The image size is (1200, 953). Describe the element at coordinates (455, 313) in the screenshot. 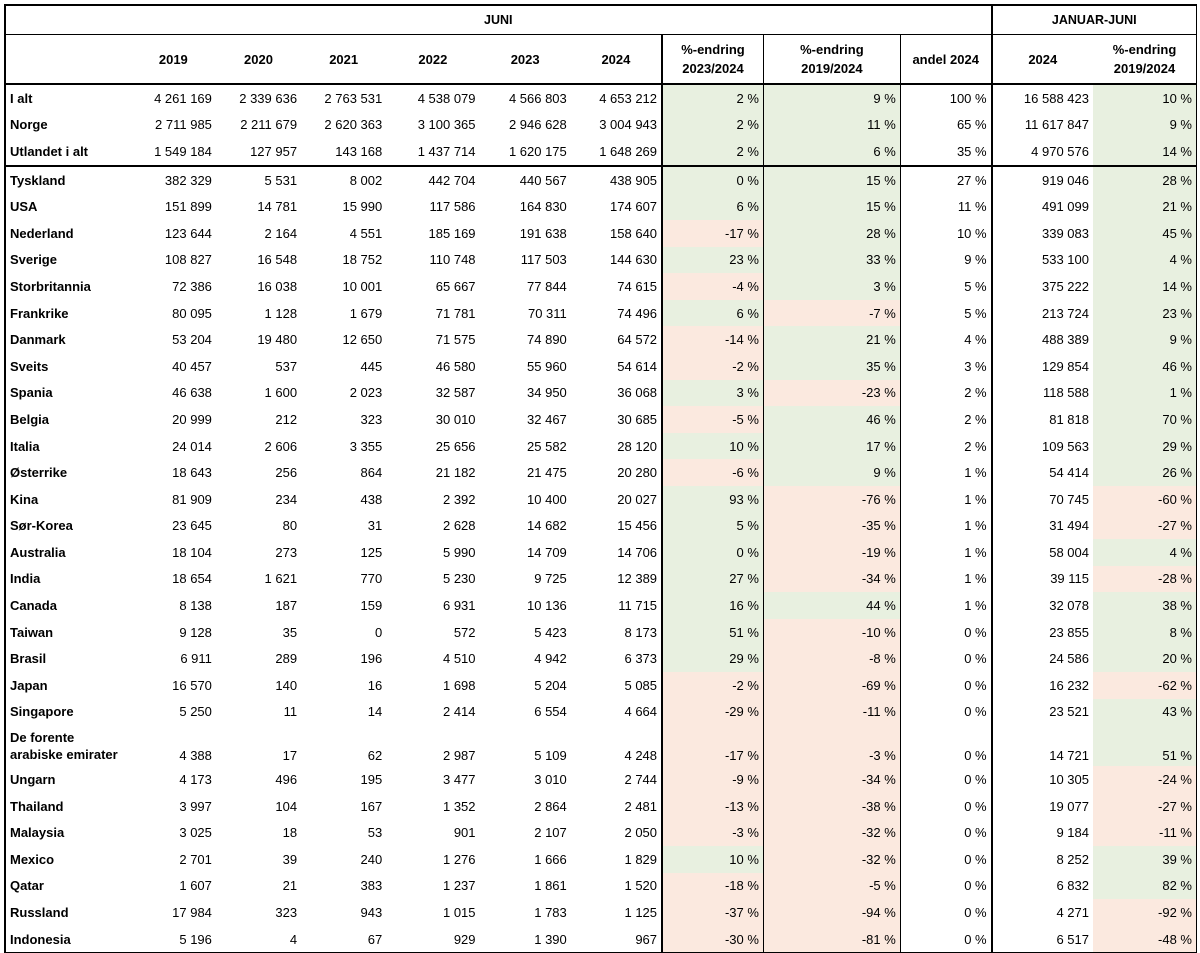

I see `cell-2022: 71 781` at that location.